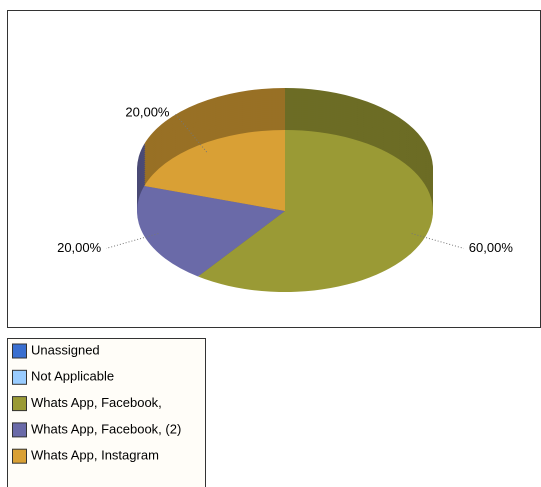 Image resolution: width=541 pixels, height=487 pixels. I want to click on legend-label: Unassigned, so click(65, 349).